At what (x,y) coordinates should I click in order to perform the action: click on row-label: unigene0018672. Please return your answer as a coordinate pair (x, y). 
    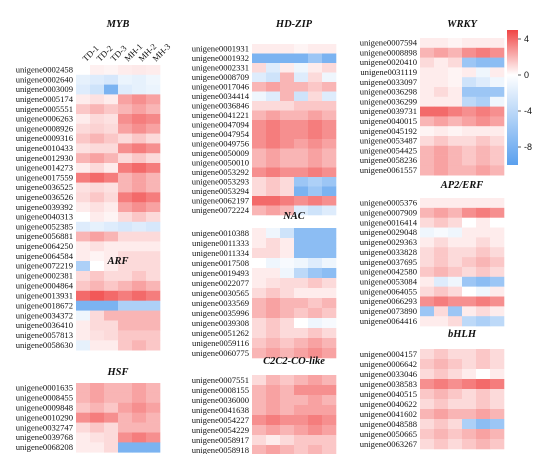
    Looking at the image, I should click on (44, 305).